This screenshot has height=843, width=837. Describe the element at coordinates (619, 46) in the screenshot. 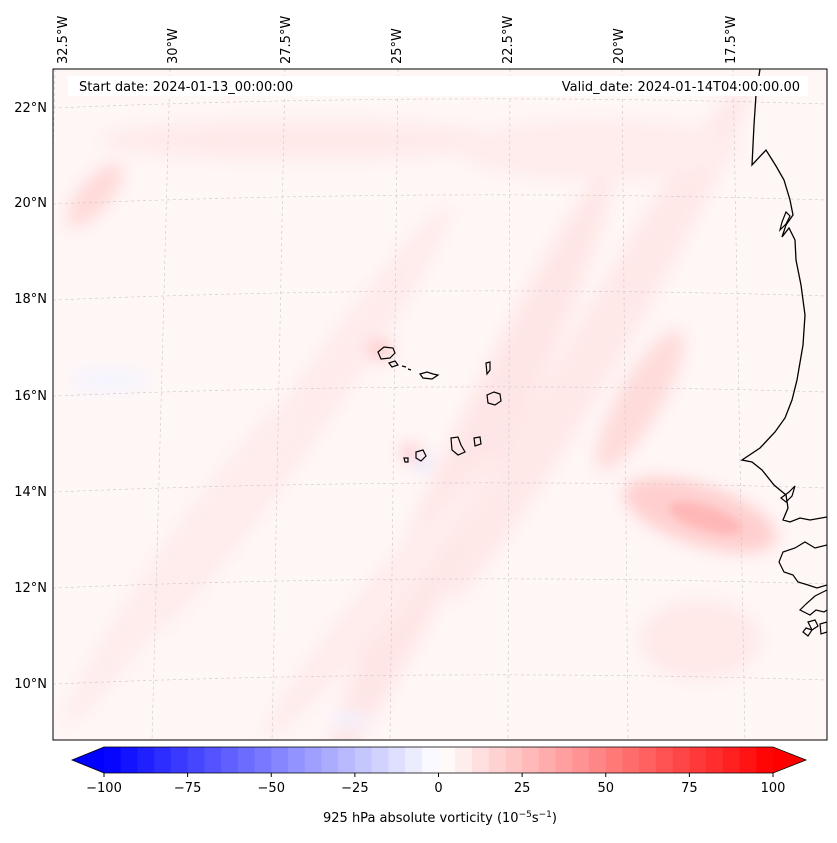

I see `lon-label-20w: 20°W` at that location.